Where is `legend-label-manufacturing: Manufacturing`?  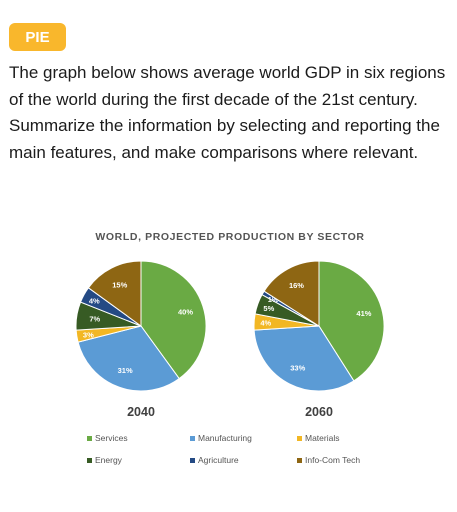 legend-label-manufacturing: Manufacturing is located at coordinates (225, 438).